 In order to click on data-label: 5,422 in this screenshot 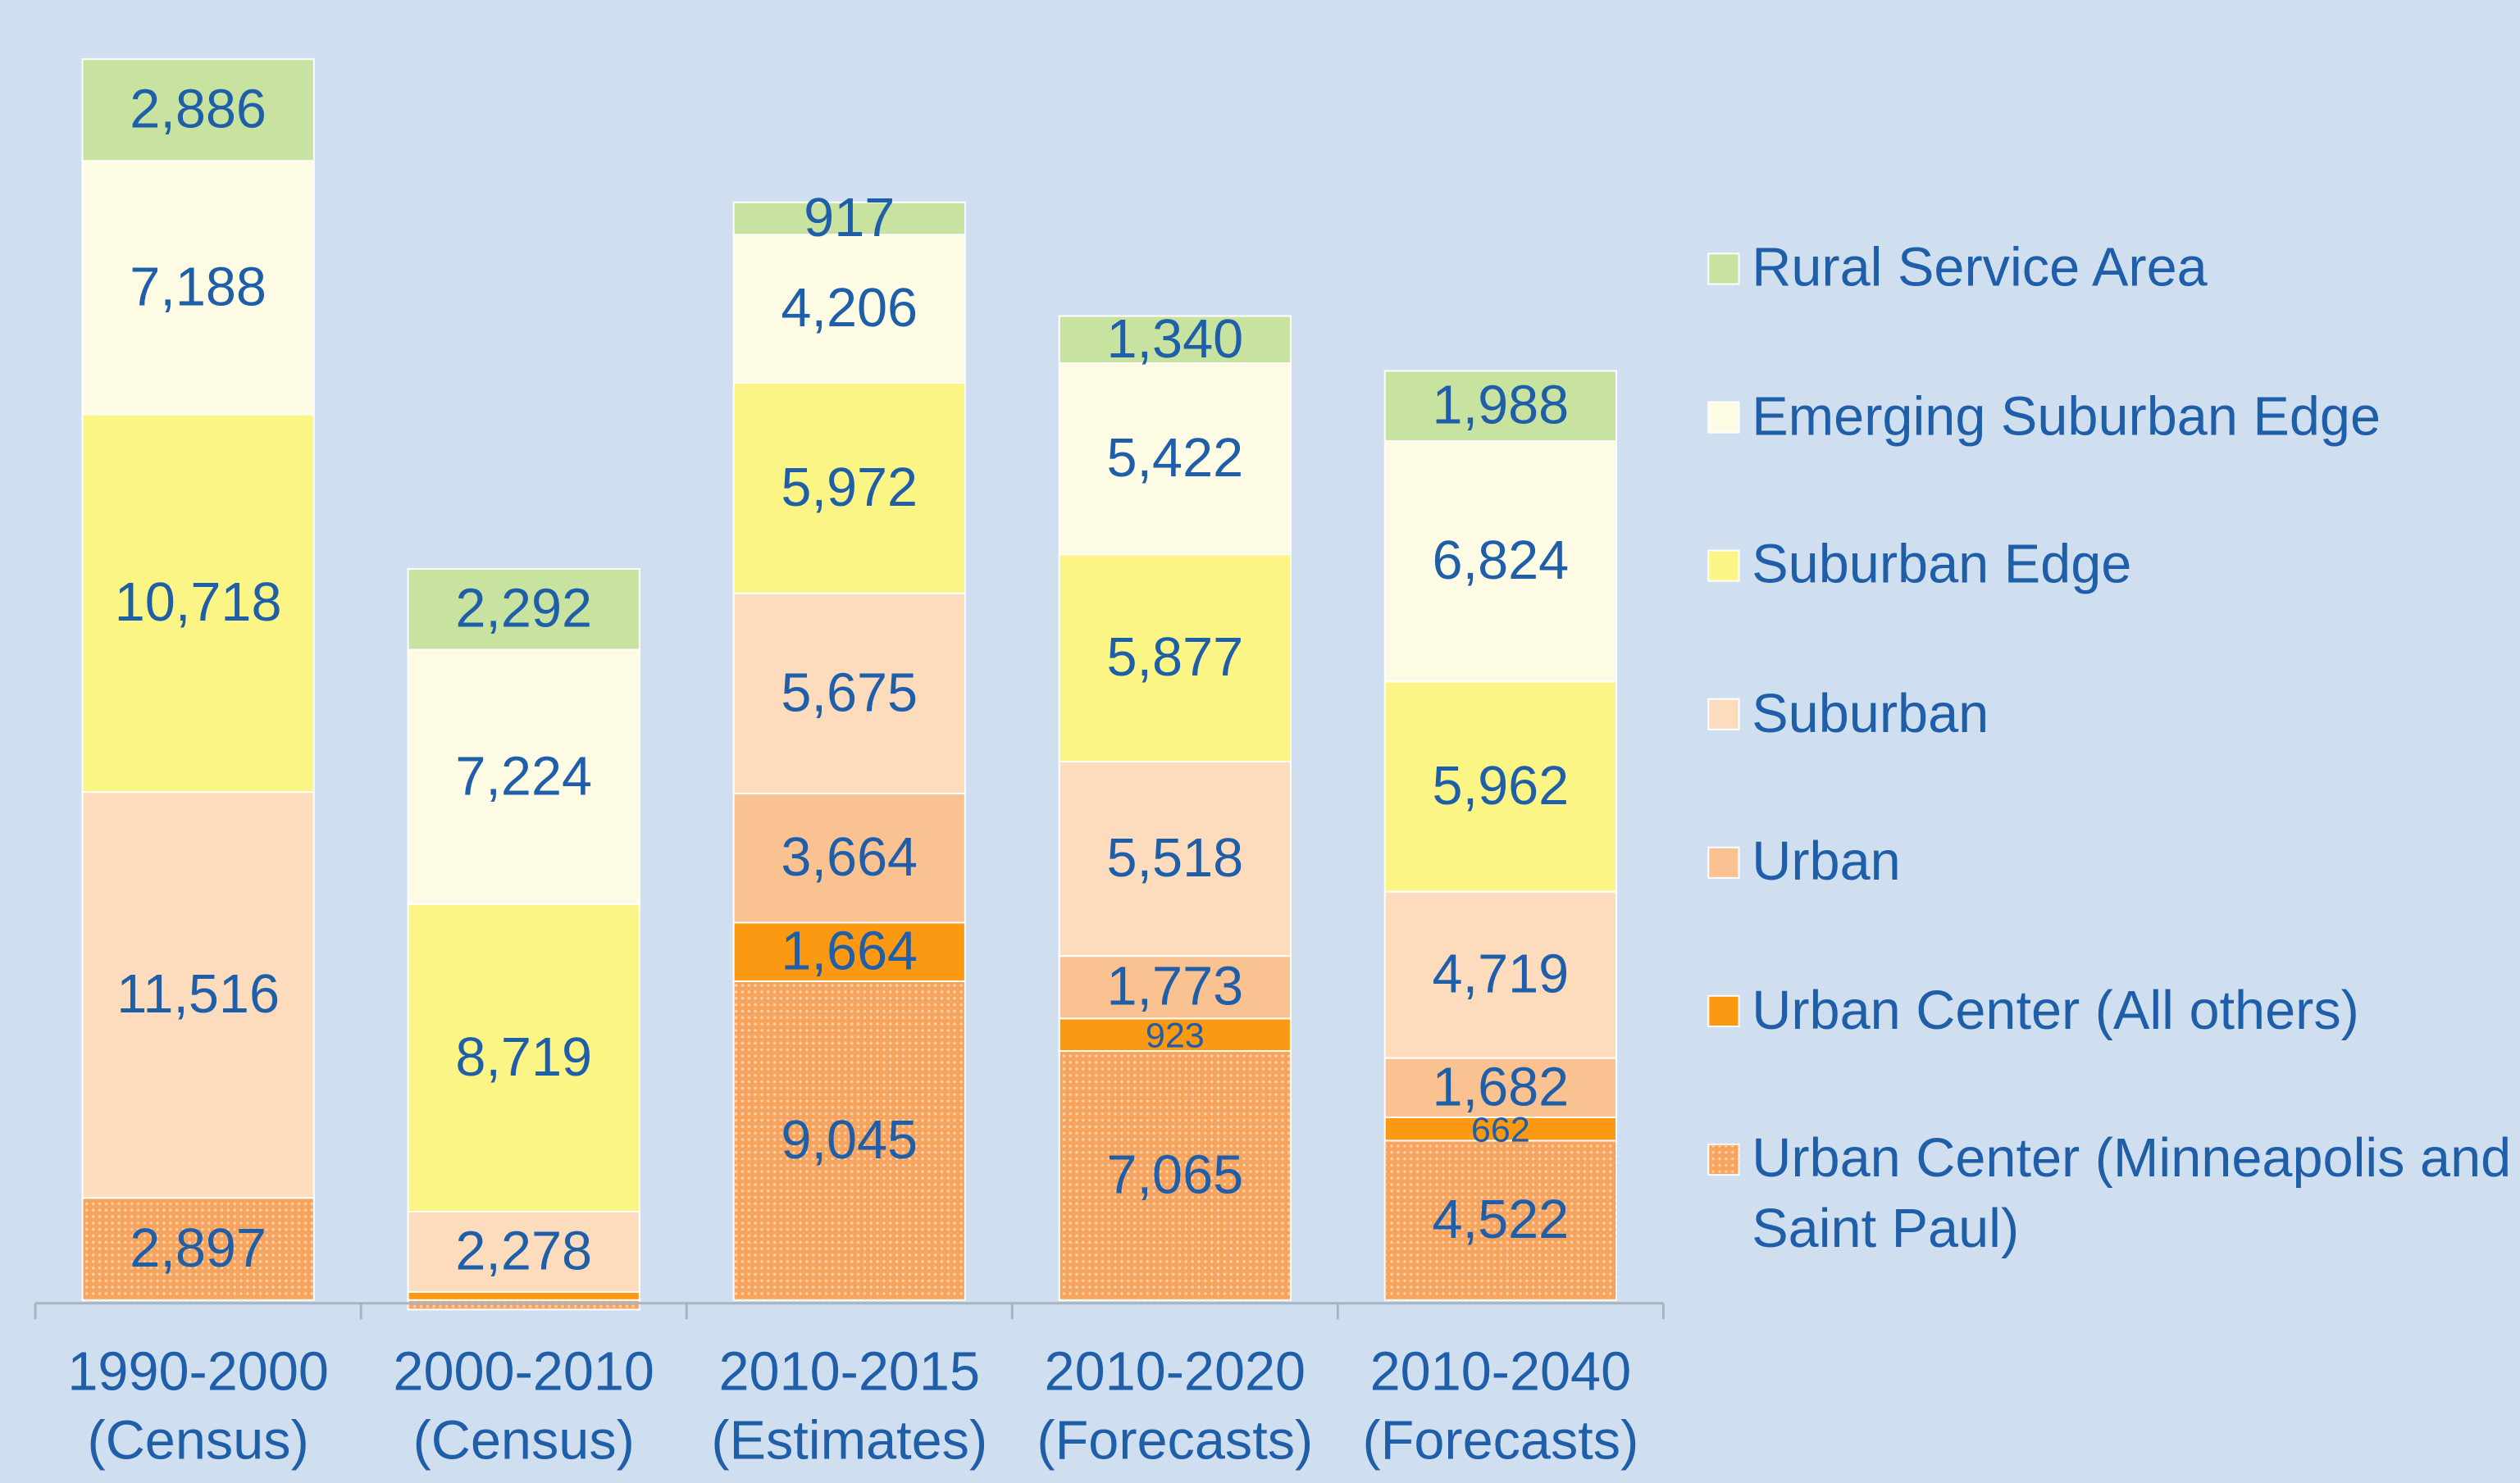, I will do `click(1174, 458)`.